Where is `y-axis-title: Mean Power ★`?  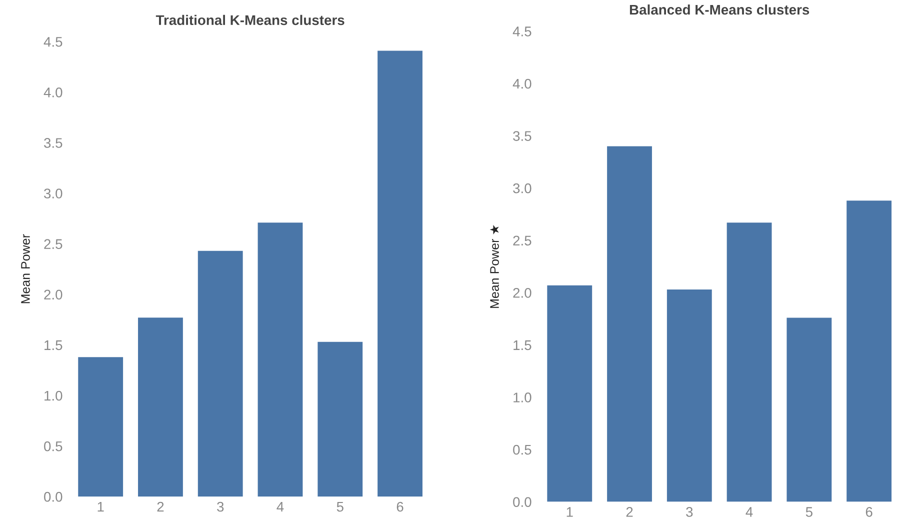 y-axis-title: Mean Power ★ is located at coordinates (494, 266).